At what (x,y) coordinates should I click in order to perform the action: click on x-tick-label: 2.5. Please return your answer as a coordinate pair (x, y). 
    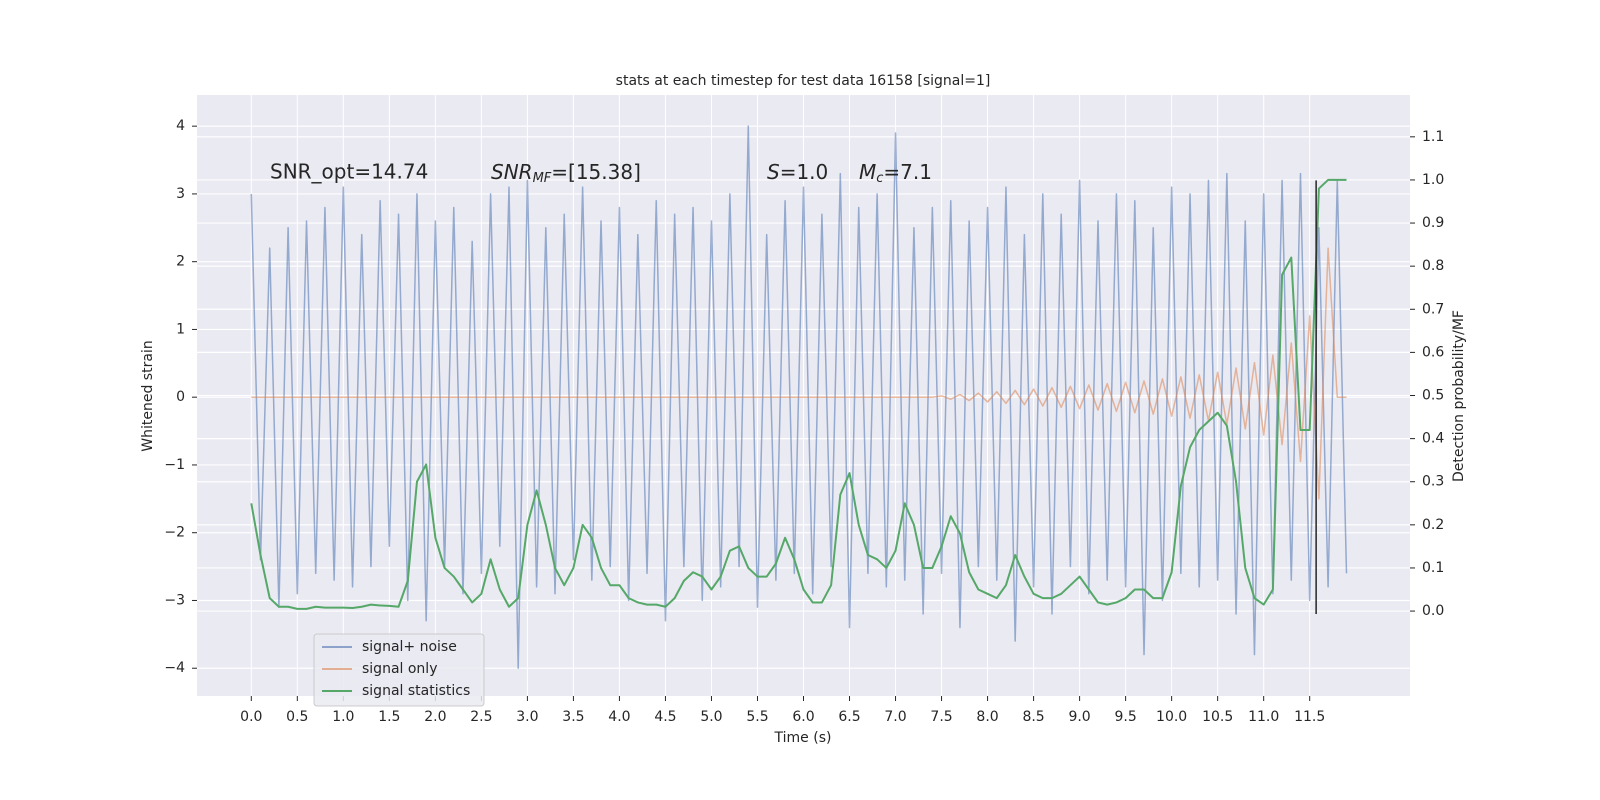
    Looking at the image, I should click on (481, 717).